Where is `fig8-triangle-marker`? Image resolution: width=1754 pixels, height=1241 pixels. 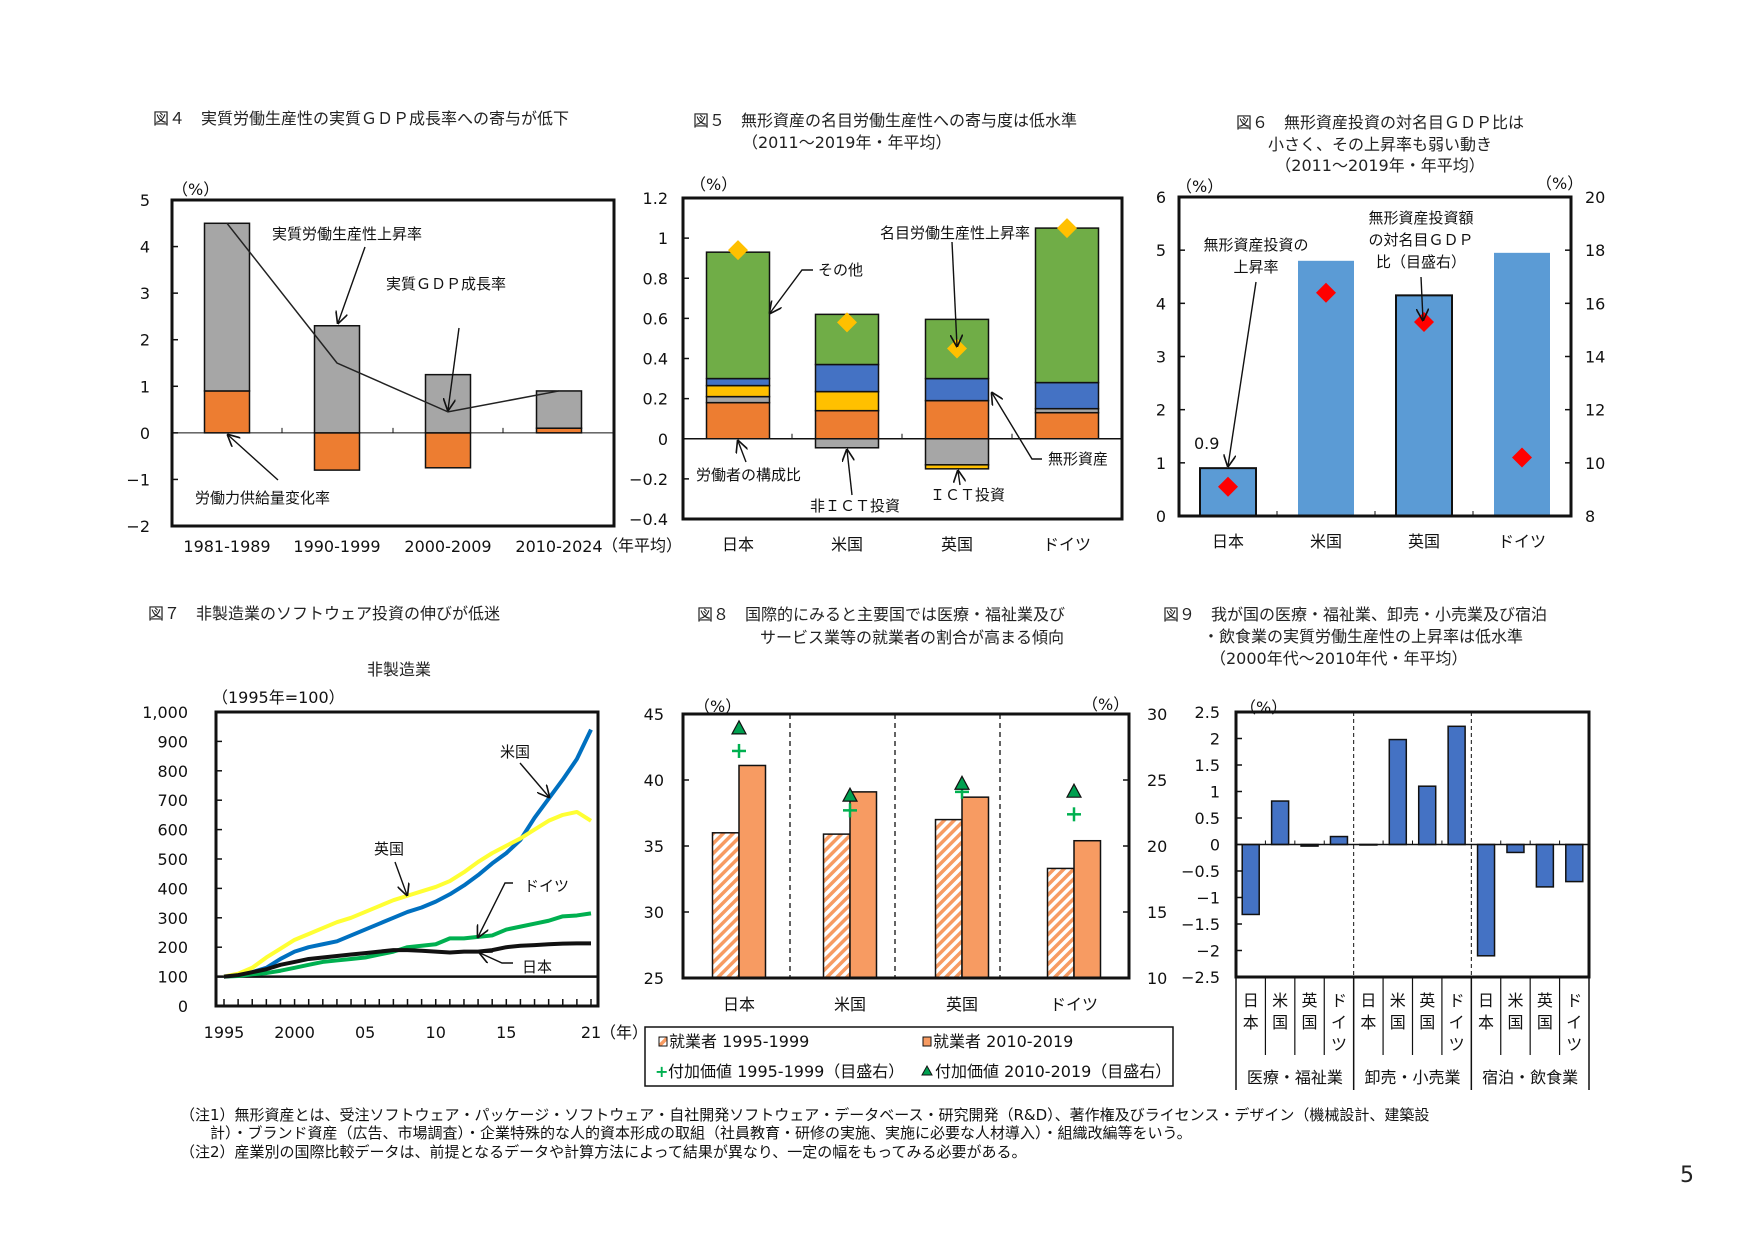
fig8-triangle-marker is located at coordinates (739, 727).